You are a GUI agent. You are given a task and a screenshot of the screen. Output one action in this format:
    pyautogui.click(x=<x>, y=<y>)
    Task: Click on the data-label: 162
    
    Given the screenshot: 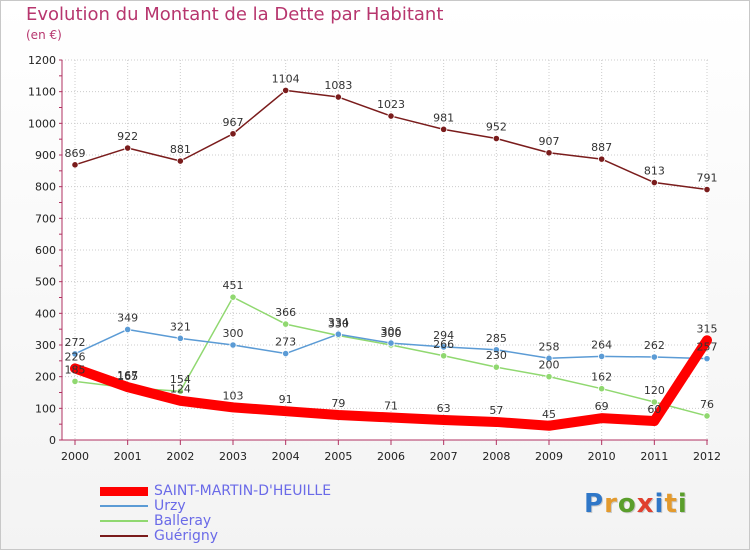 What is the action you would take?
    pyautogui.click(x=601, y=377)
    